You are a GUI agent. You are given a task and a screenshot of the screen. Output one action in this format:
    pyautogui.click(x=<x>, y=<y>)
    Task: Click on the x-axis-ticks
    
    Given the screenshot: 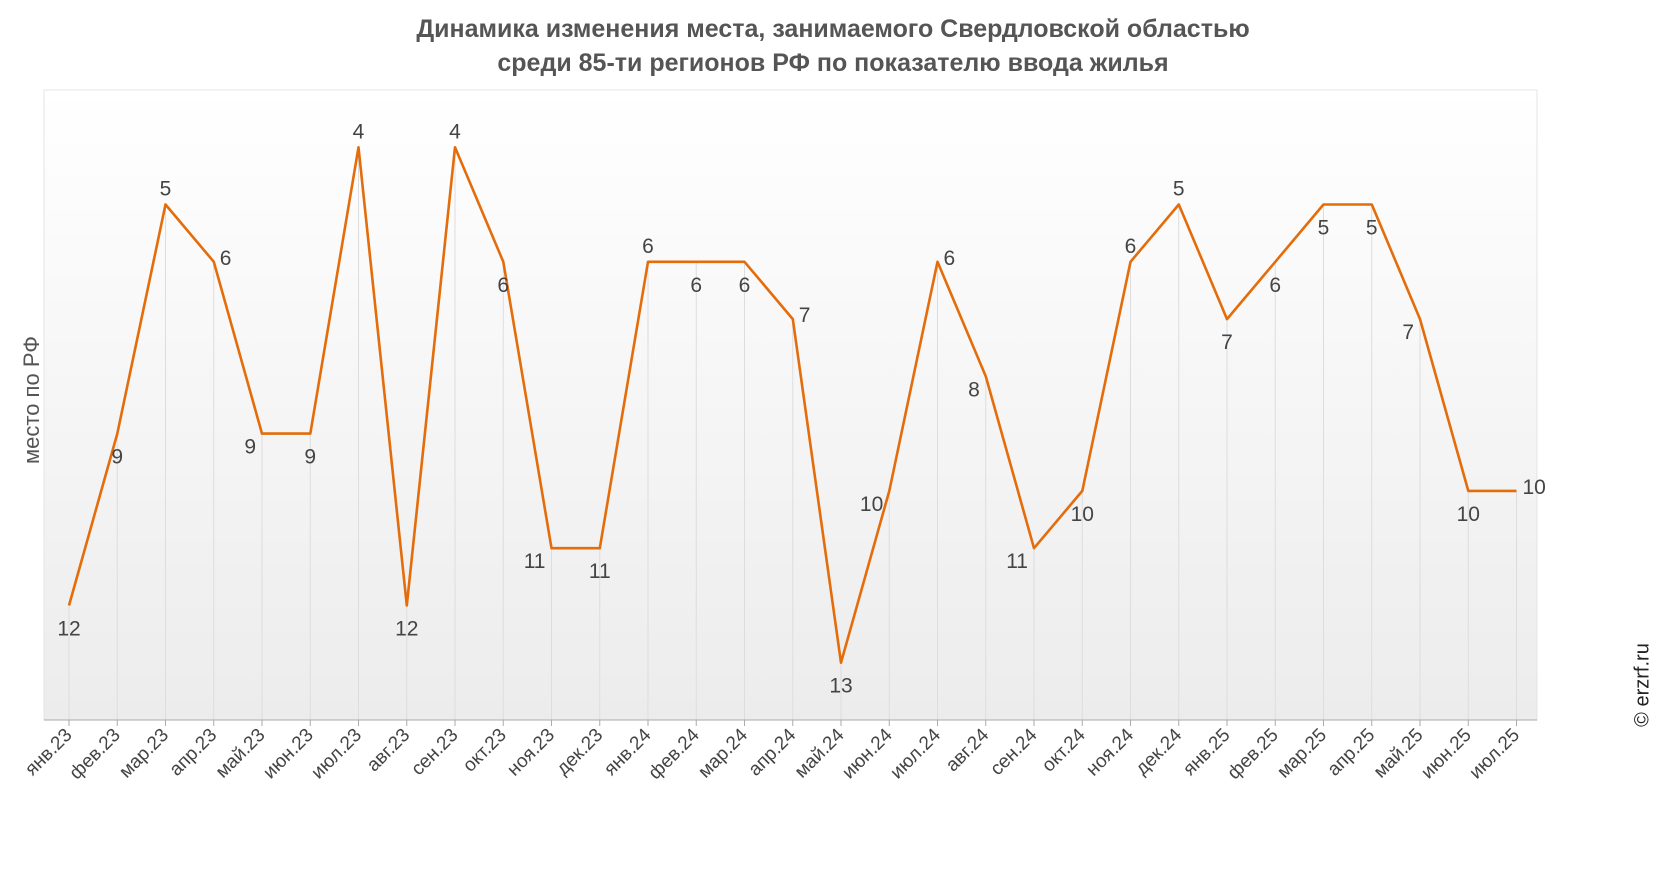 What is the action you would take?
    pyautogui.click(x=792, y=723)
    